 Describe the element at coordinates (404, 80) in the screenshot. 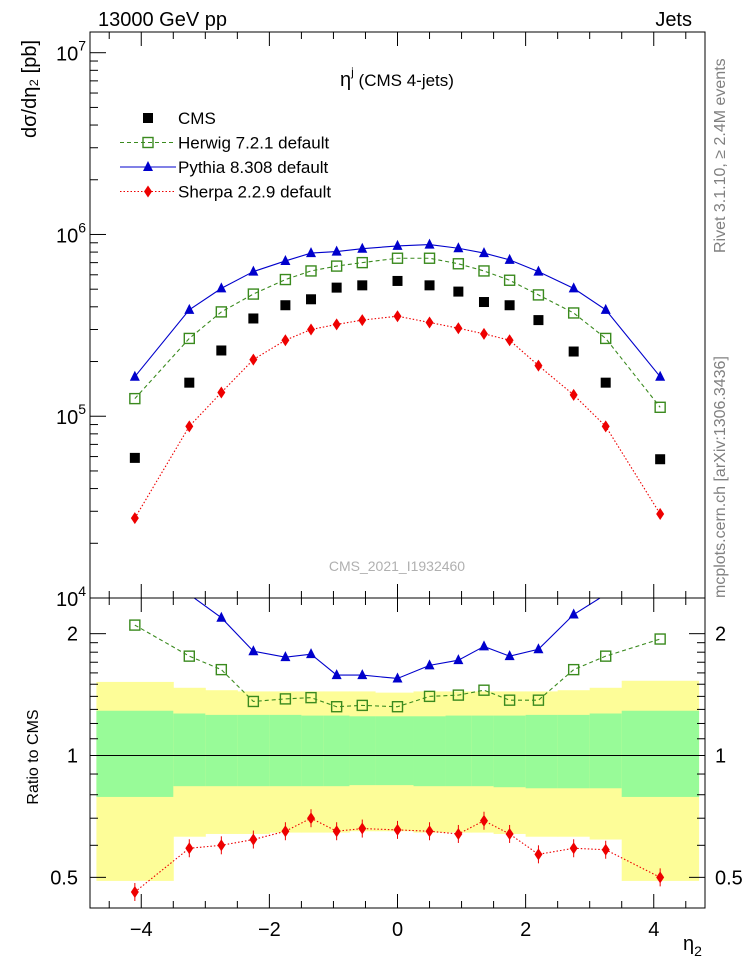

I see `title-rest: (CMS 4-jets)` at that location.